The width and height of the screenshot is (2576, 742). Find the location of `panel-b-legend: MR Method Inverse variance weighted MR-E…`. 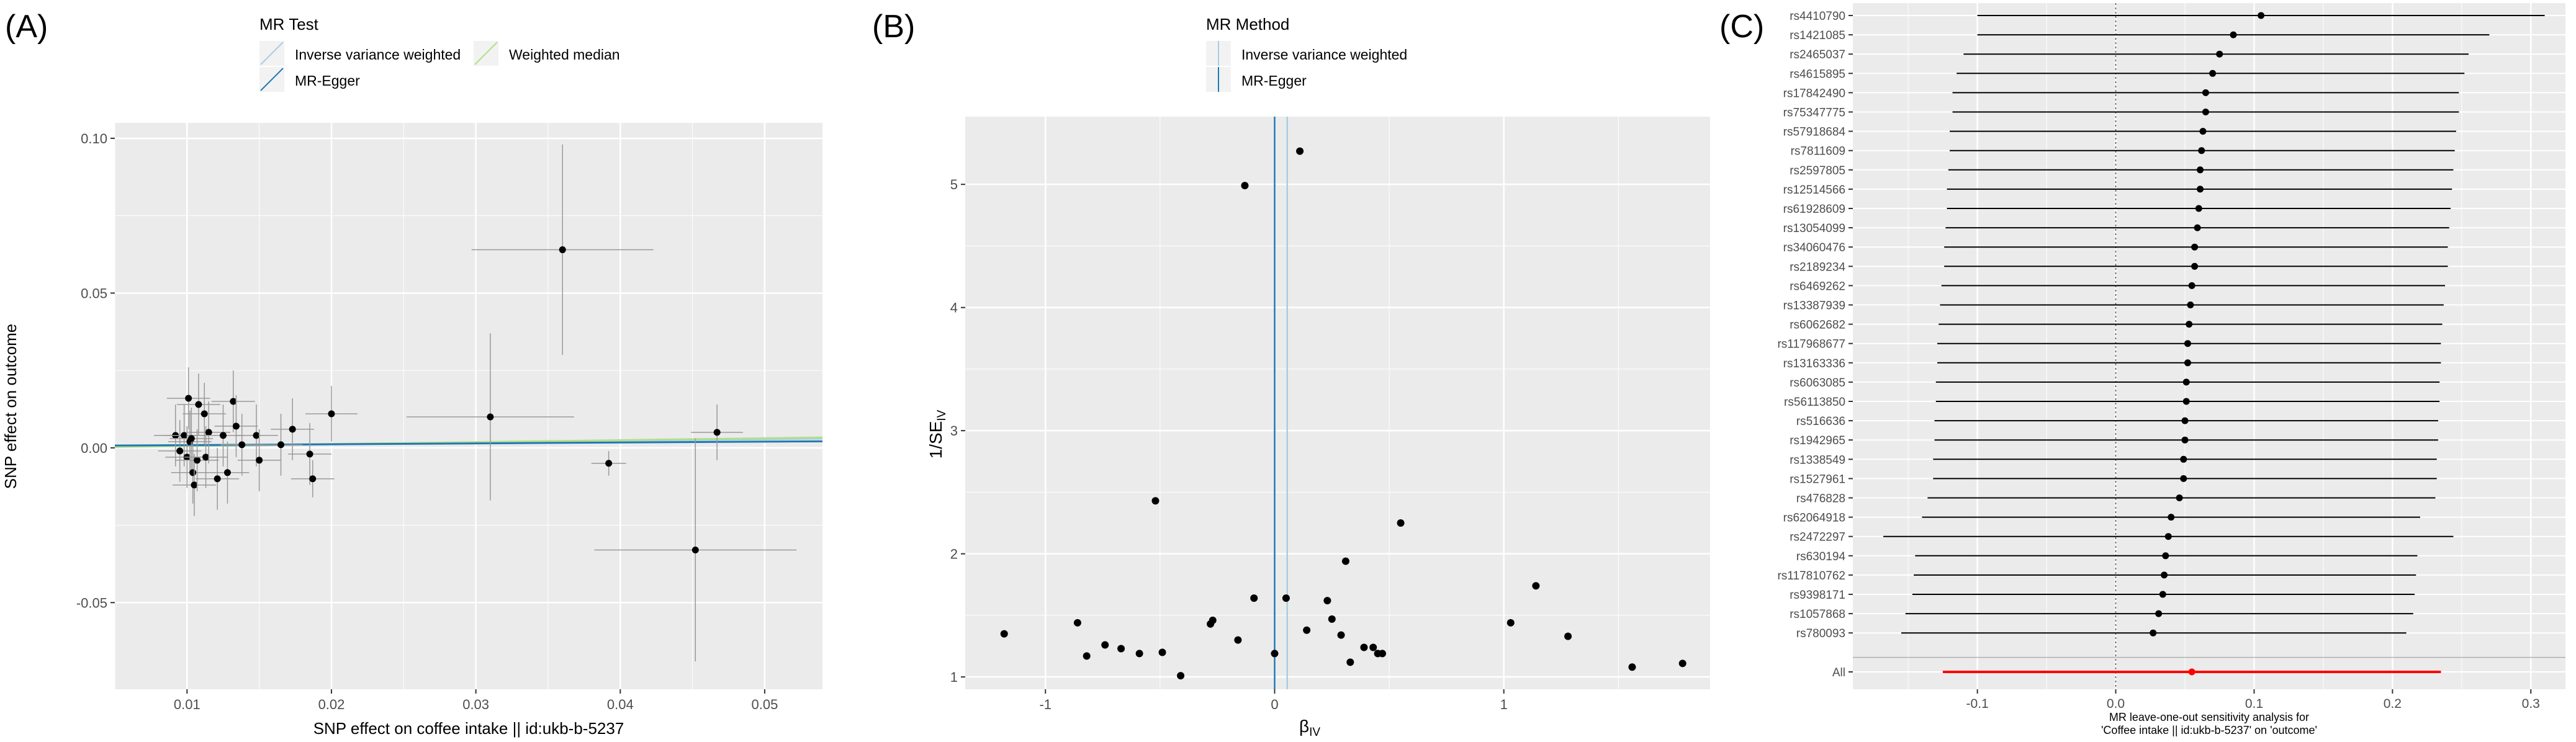

panel-b-legend: MR Method Inverse variance weighted MR-E… is located at coordinates (1306, 53).